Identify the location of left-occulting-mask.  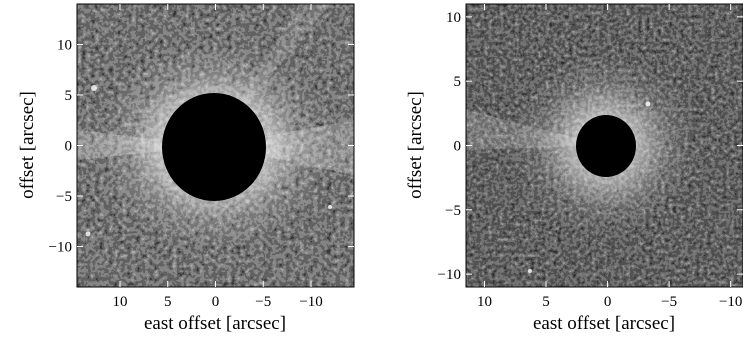
(214, 147).